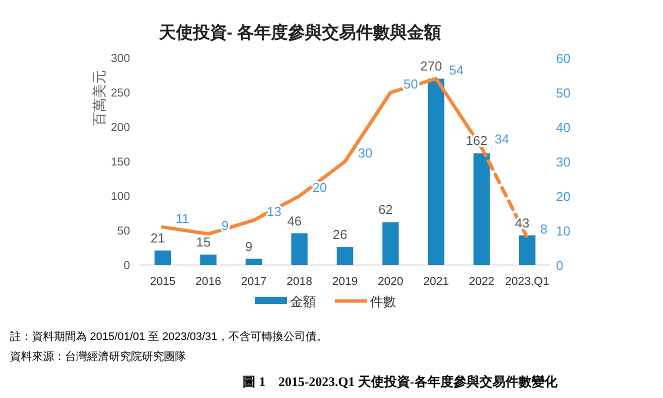 The width and height of the screenshot is (663, 398). Describe the element at coordinates (299, 282) in the screenshot. I see `x-tick-label: 2018` at that location.